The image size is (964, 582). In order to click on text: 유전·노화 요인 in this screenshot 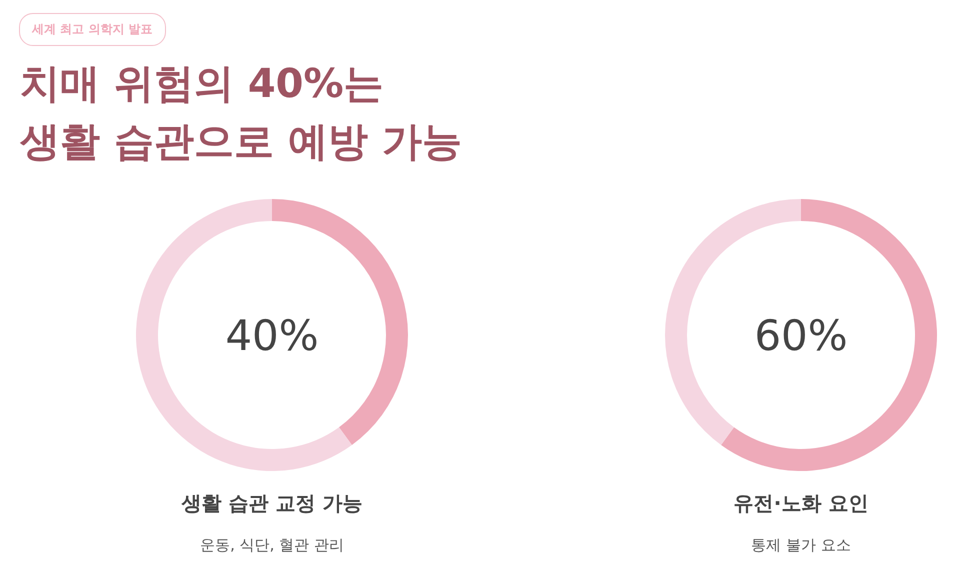, I will do `click(801, 503)`.